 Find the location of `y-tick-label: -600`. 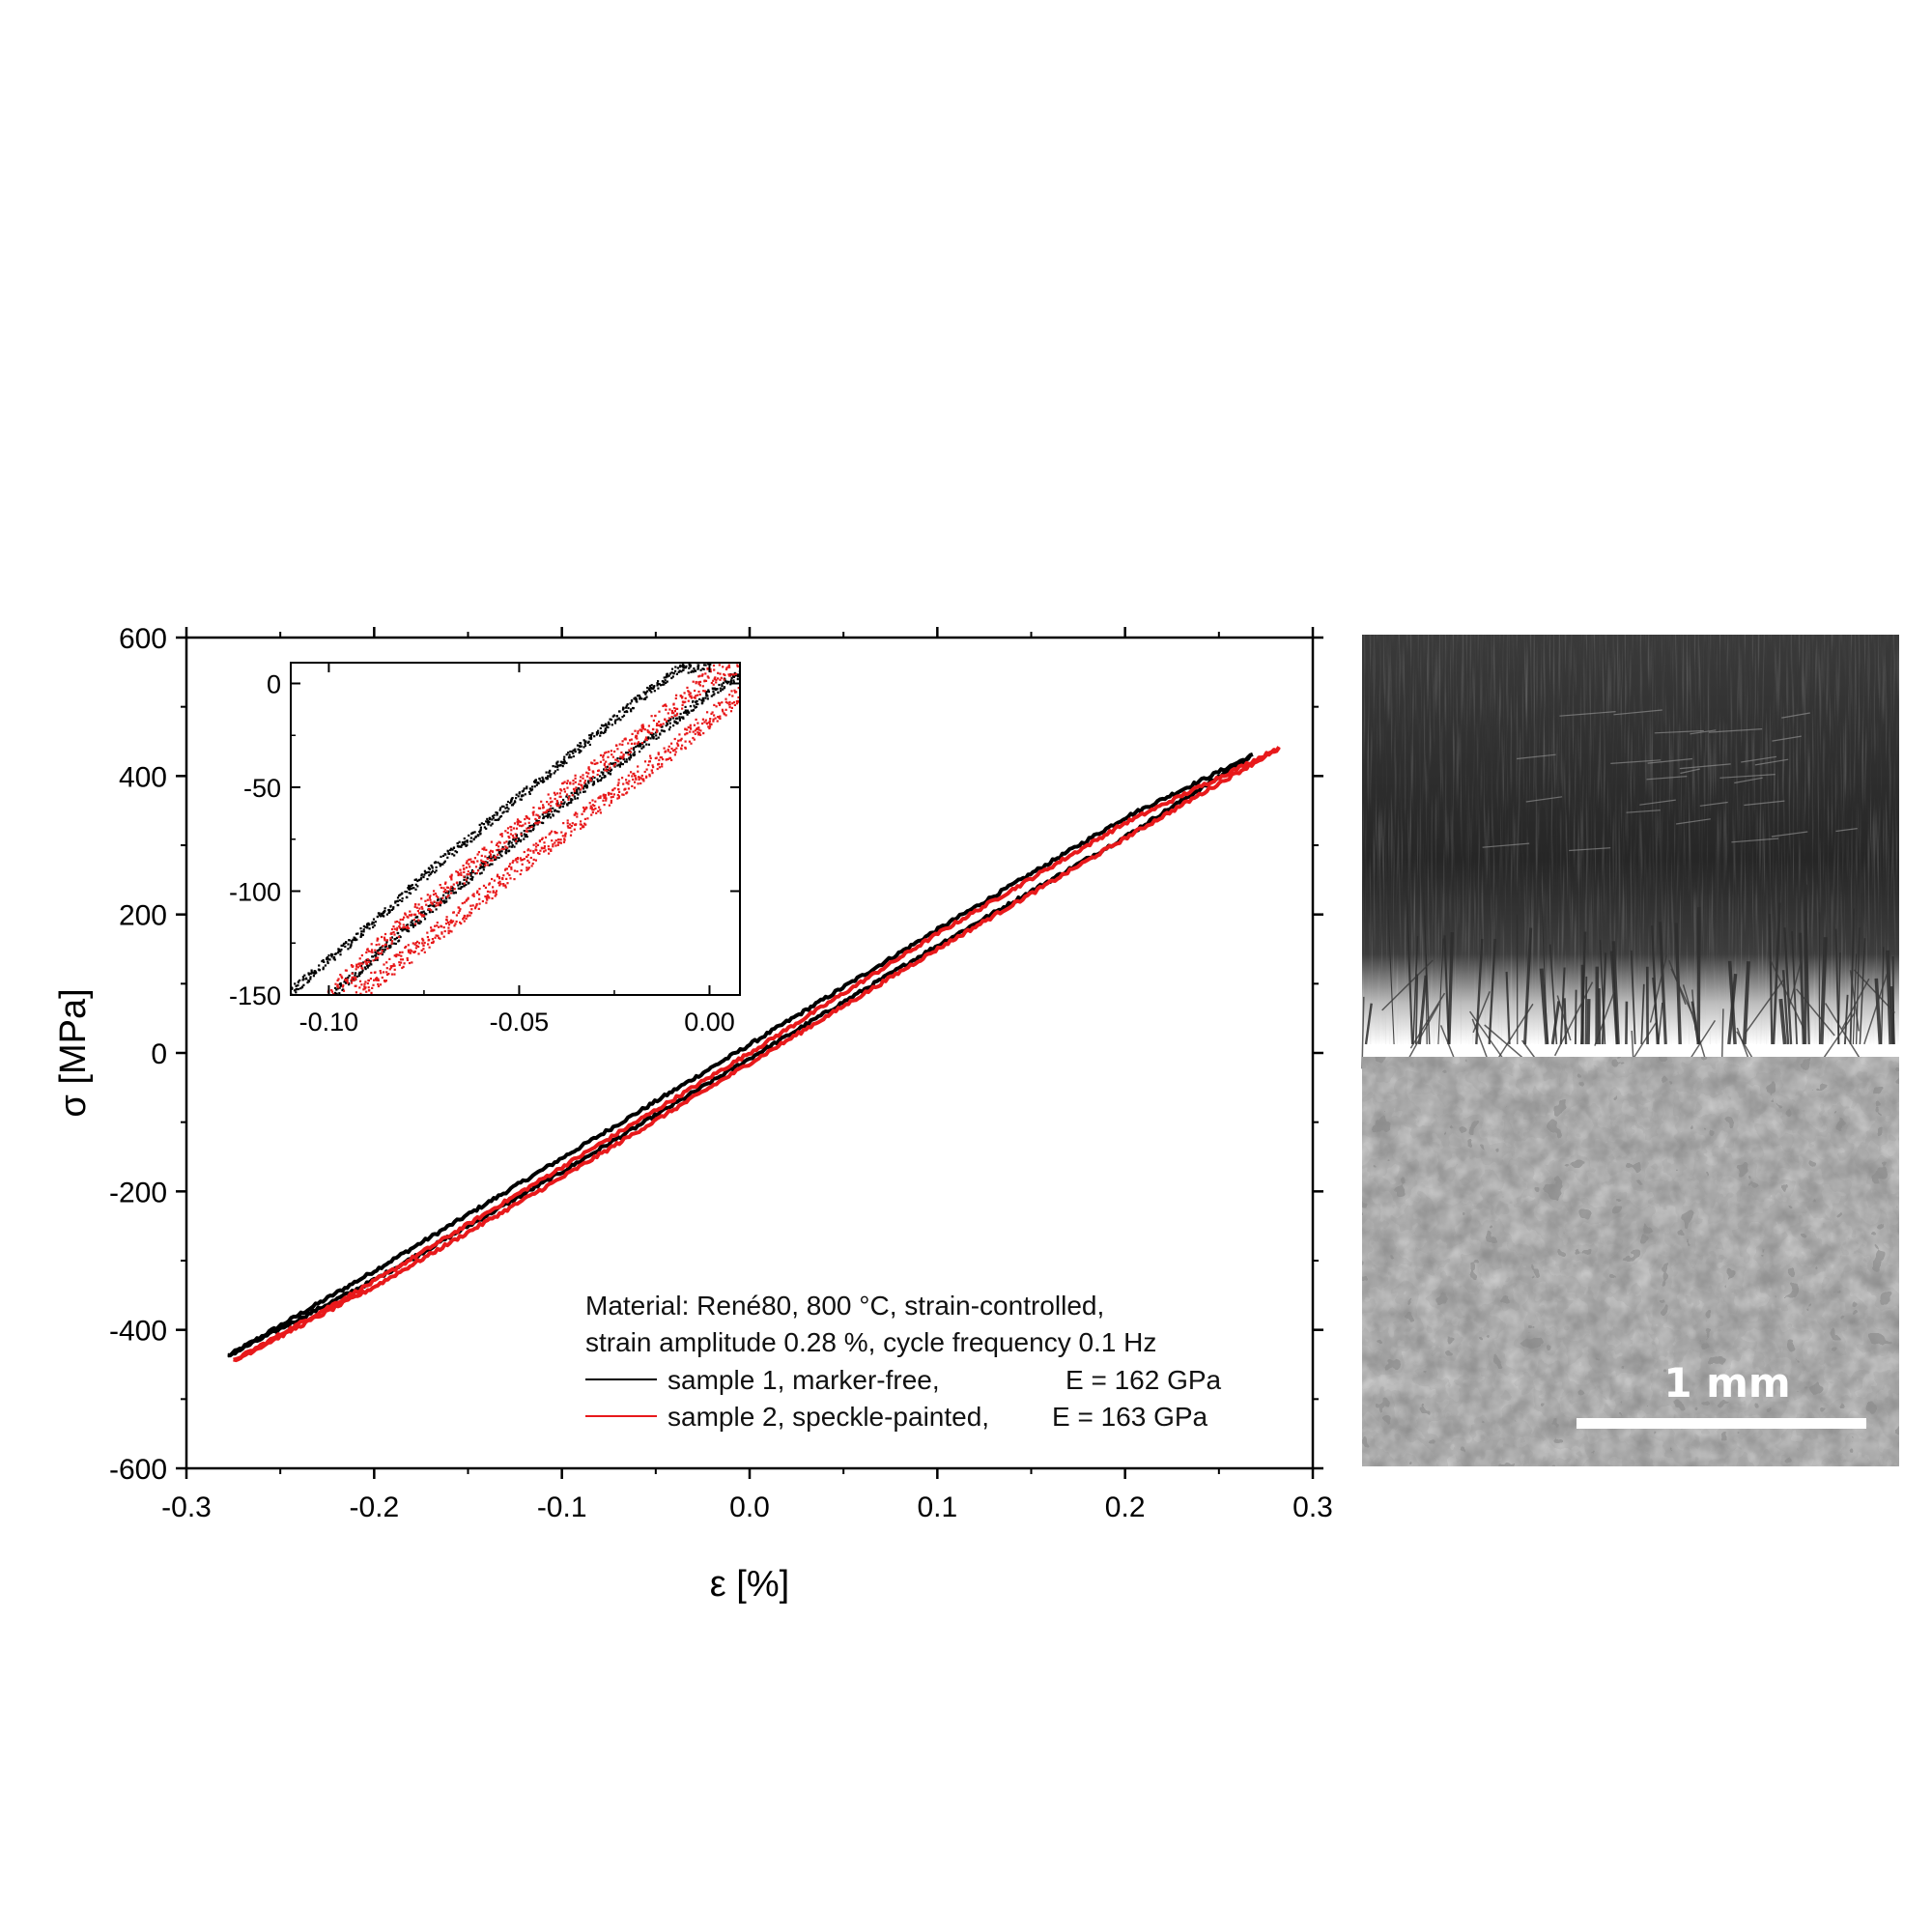

y-tick-label: -600 is located at coordinates (138, 1470).